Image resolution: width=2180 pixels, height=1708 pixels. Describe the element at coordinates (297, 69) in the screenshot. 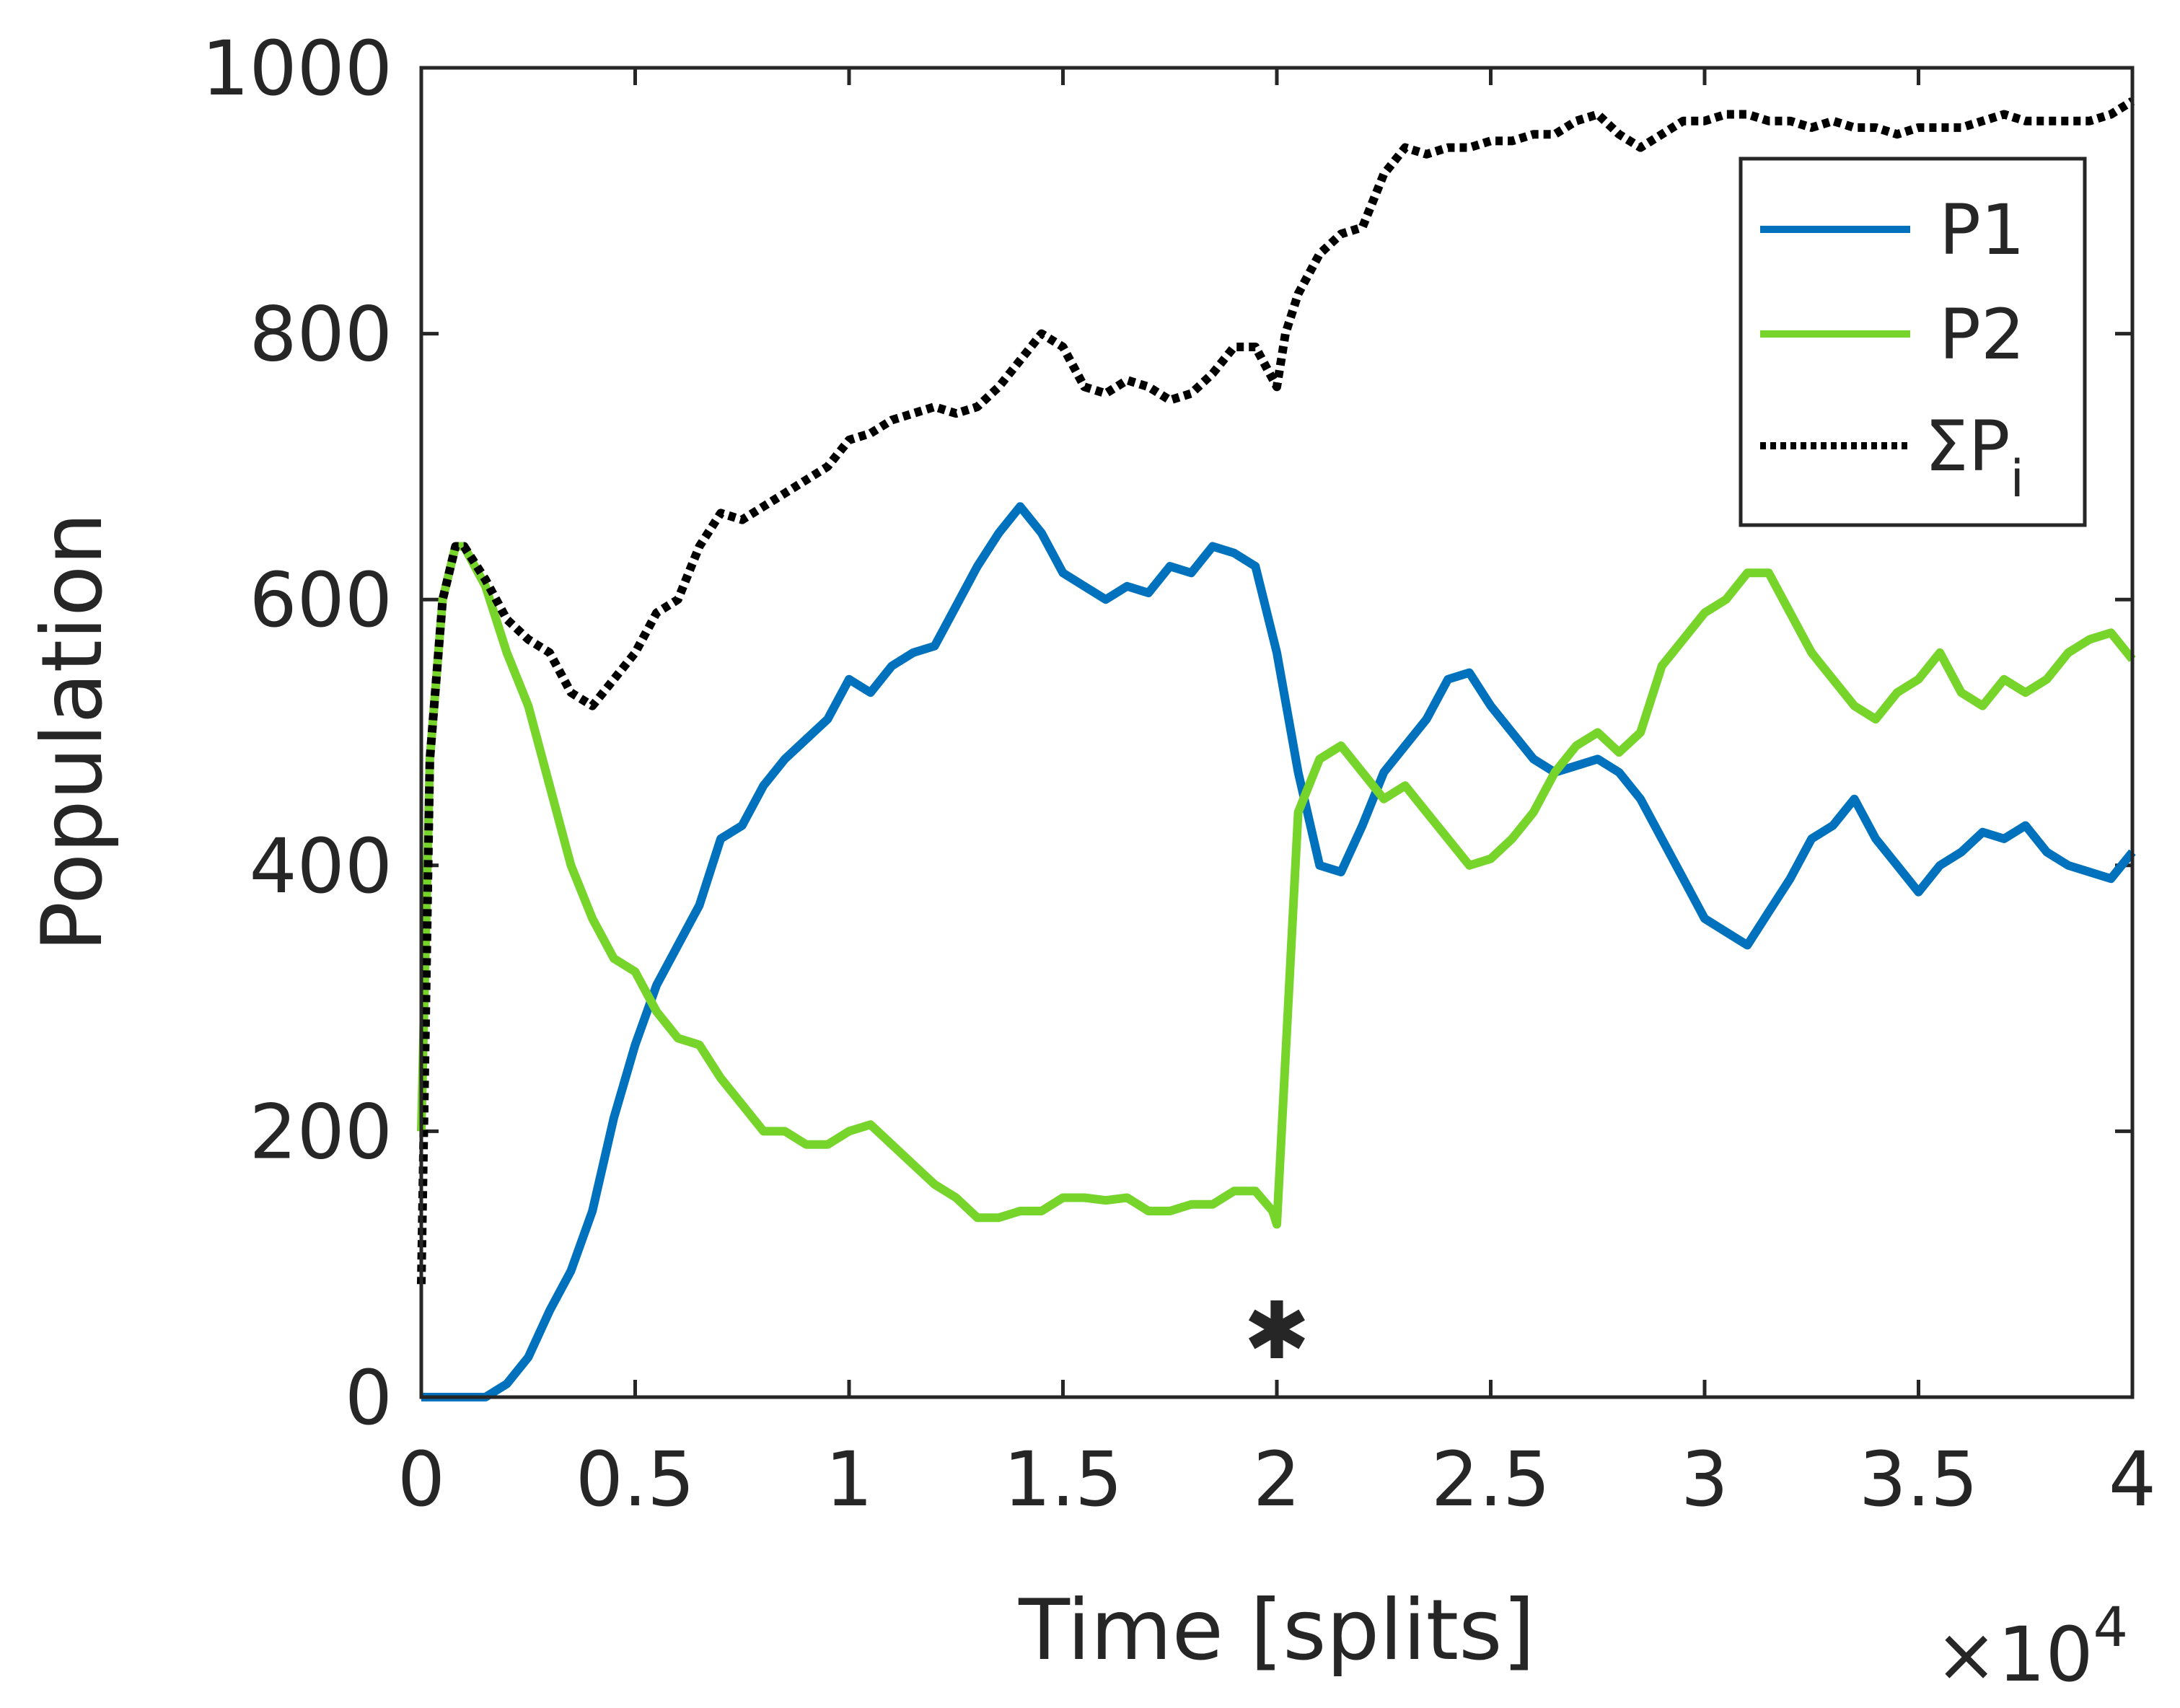

I see `y-tick-label-5: 1000` at that location.